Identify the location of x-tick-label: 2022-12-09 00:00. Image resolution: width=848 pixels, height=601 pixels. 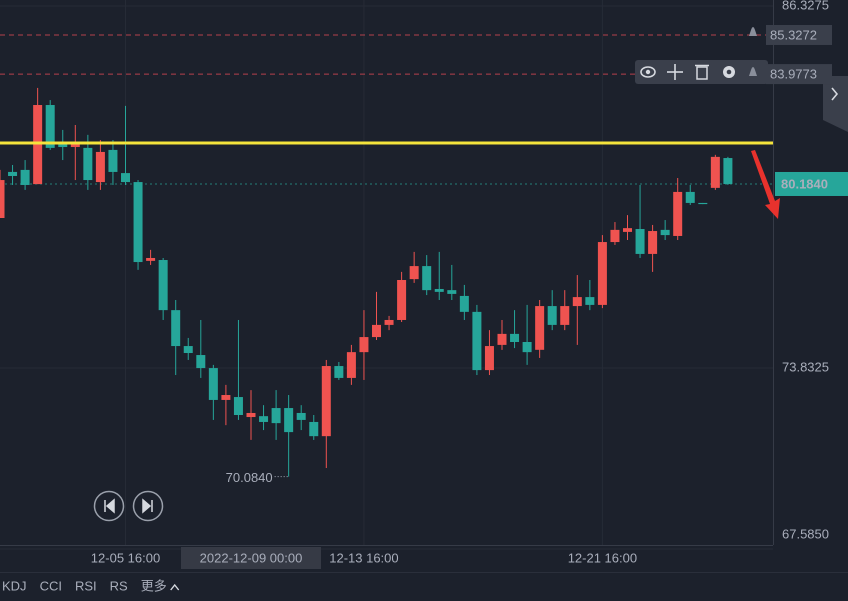
(251, 557).